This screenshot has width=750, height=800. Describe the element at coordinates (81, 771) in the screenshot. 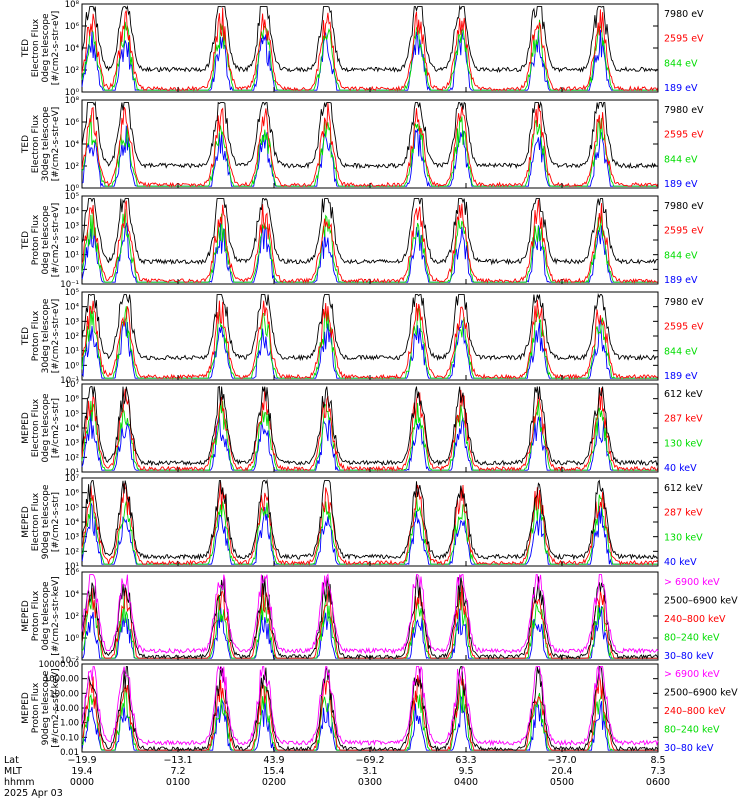

I see `x-tick-mlt: 19.4` at that location.